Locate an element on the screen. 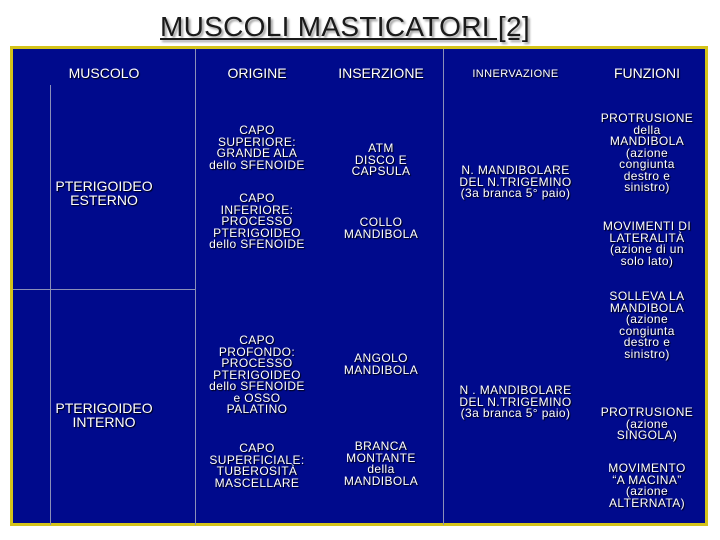  origin-capo-superficiale: CAPO SUPERFICIALE: TUBEROSITÀ MASCELLARE is located at coordinates (257, 465).